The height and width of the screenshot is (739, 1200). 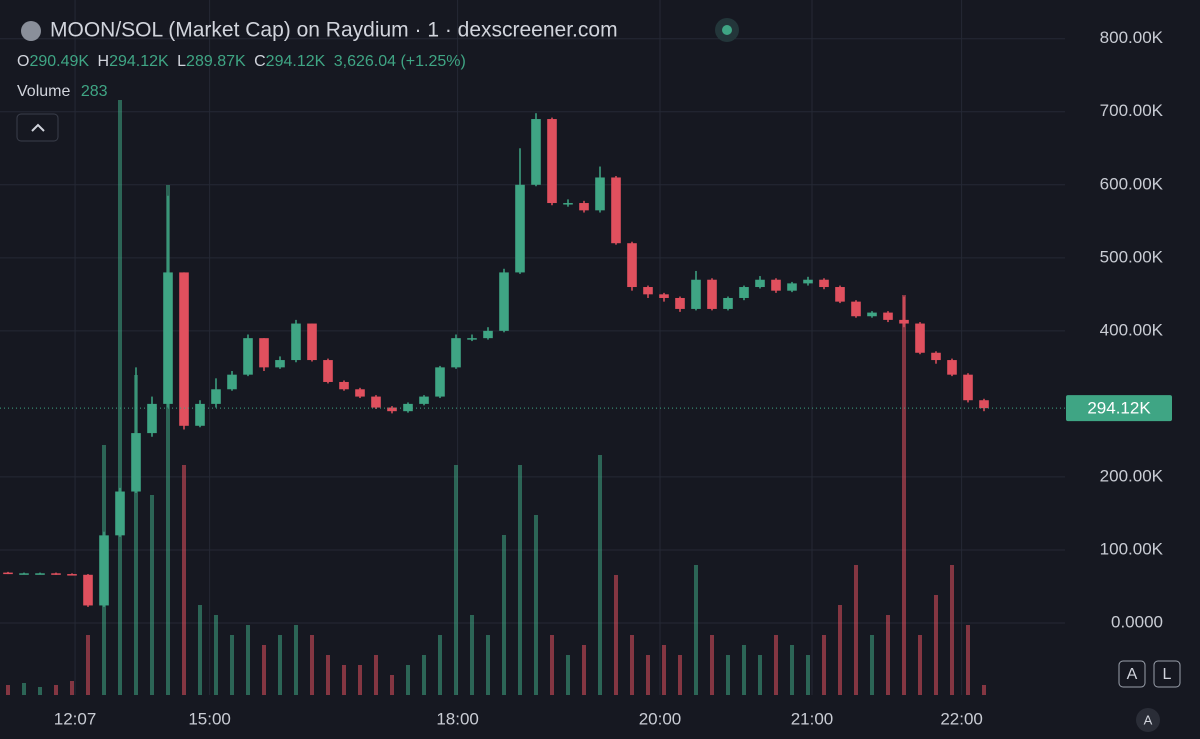 I want to click on legend-key: L, so click(x=181, y=61).